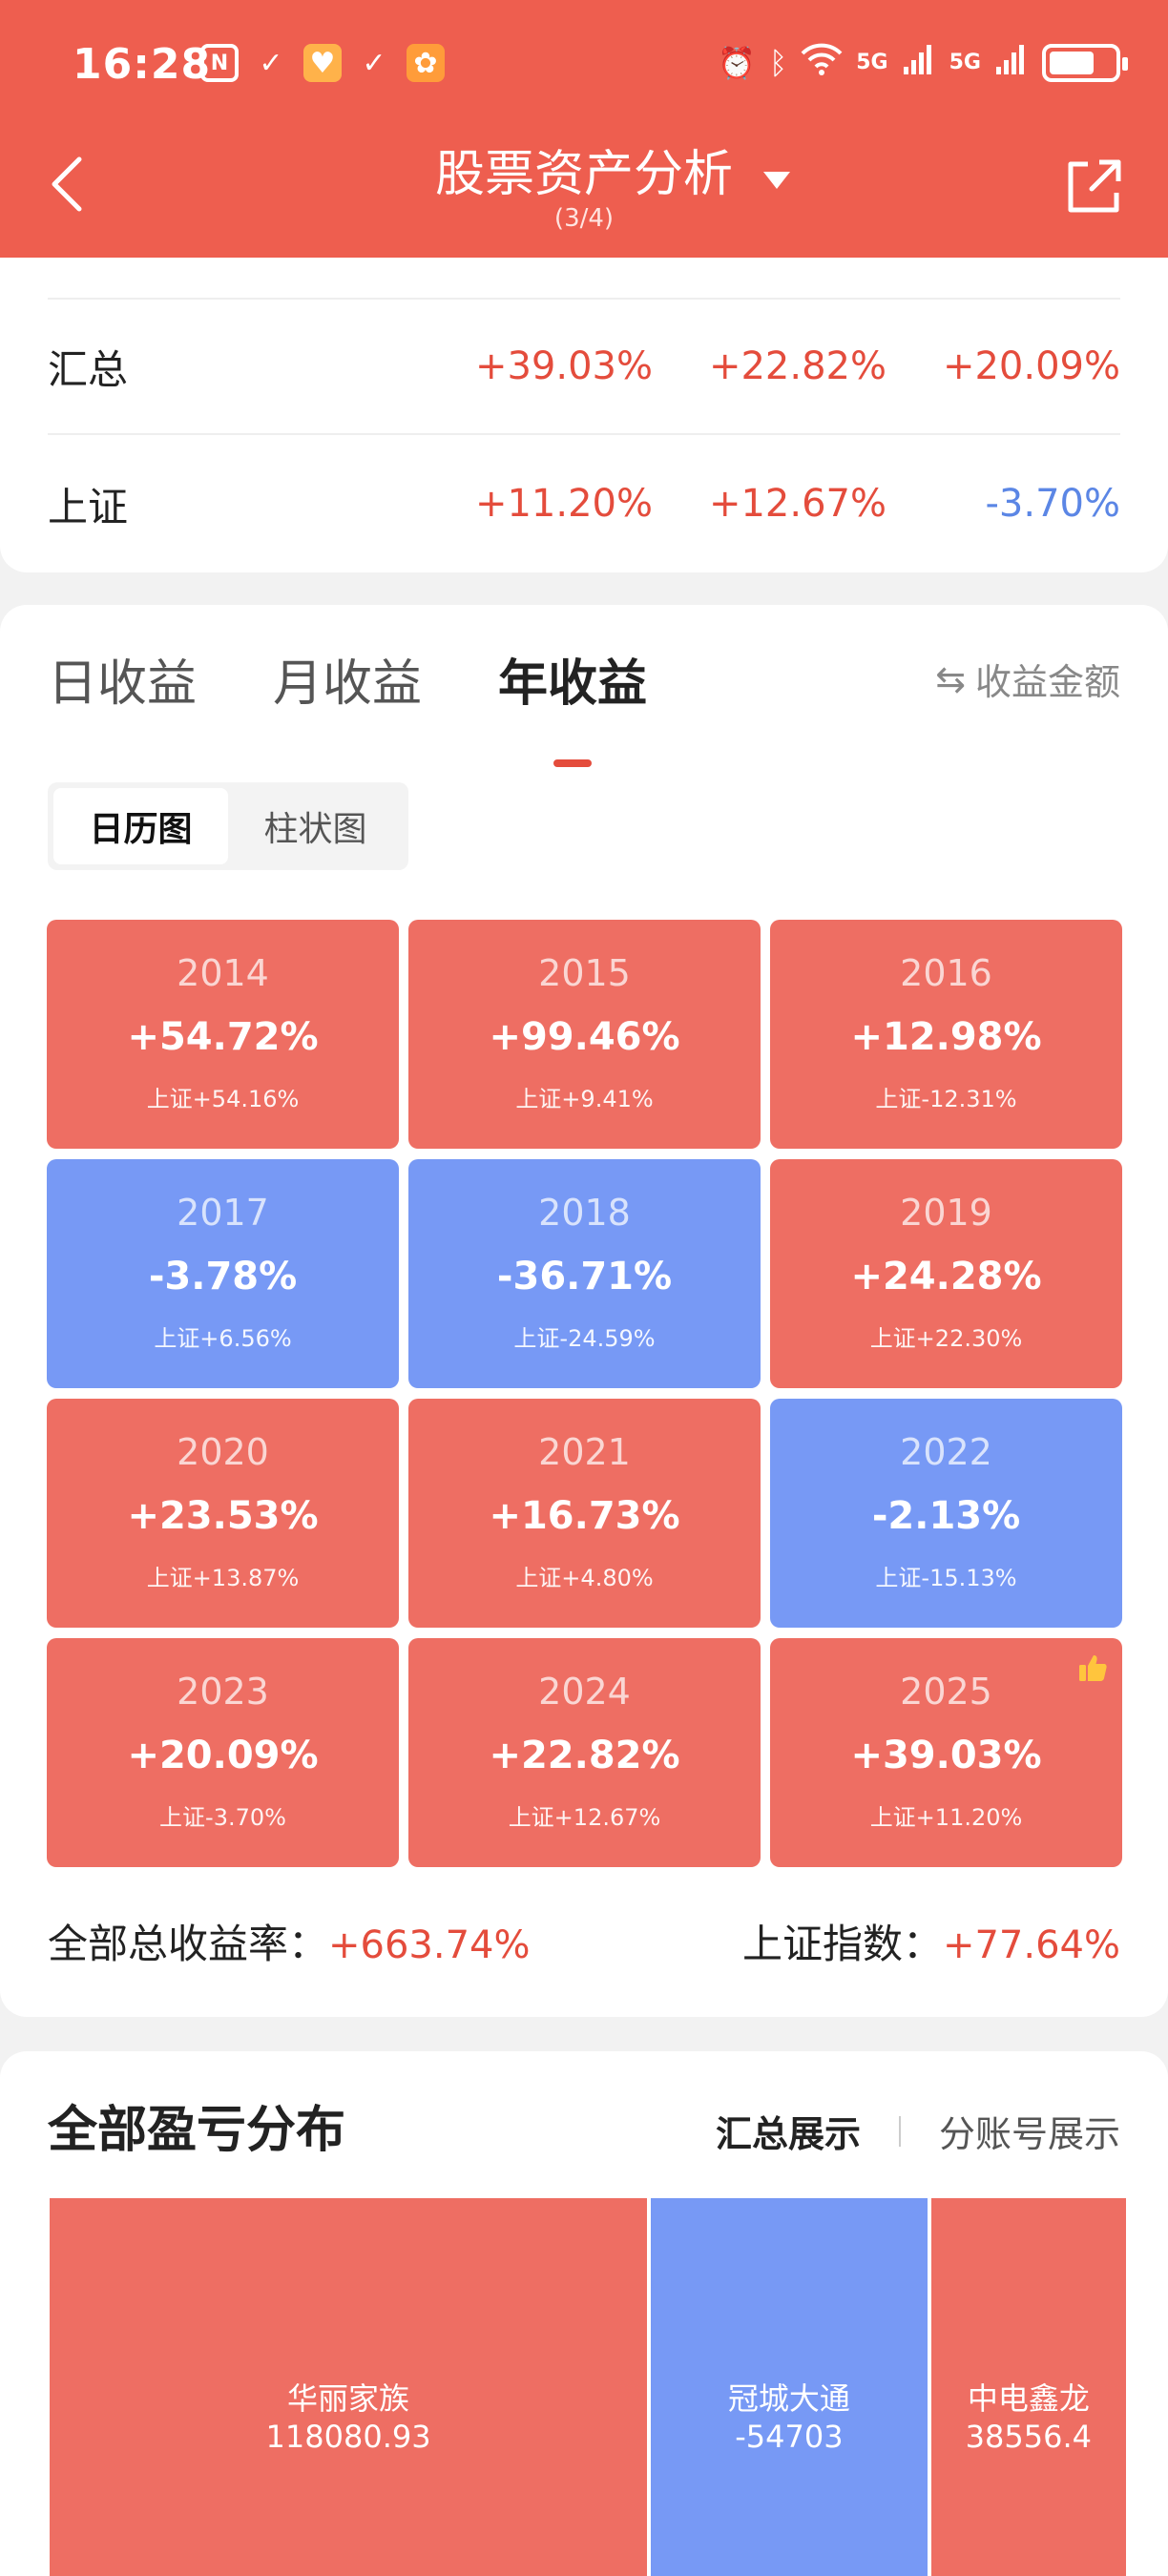 This screenshot has height=2576, width=1168. I want to click on year-benchmark: 上证+11.20%, so click(946, 1817).